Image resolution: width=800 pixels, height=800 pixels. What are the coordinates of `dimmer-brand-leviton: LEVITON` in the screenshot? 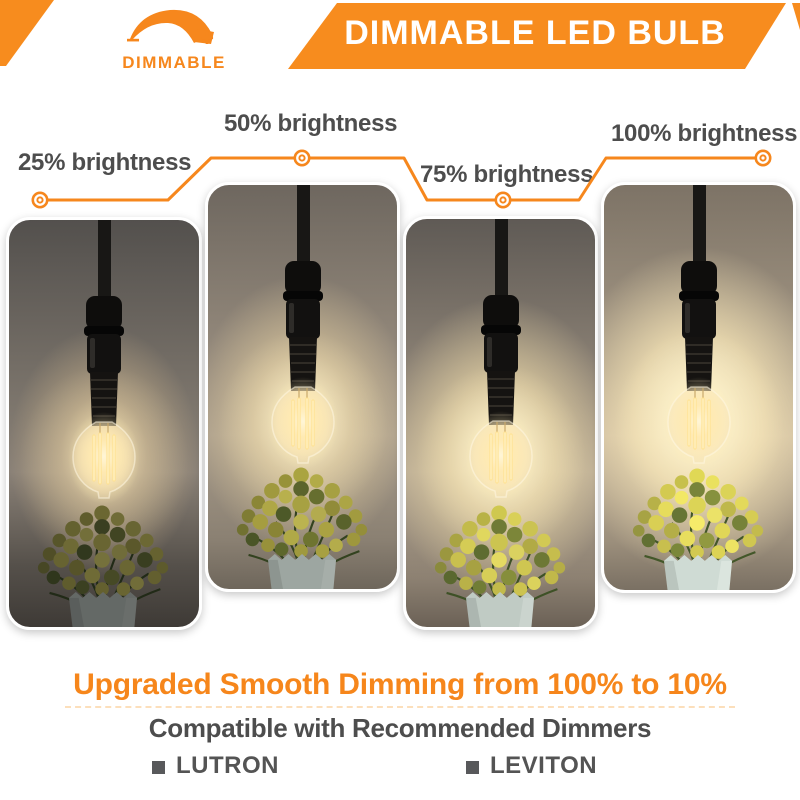 It's located at (531, 766).